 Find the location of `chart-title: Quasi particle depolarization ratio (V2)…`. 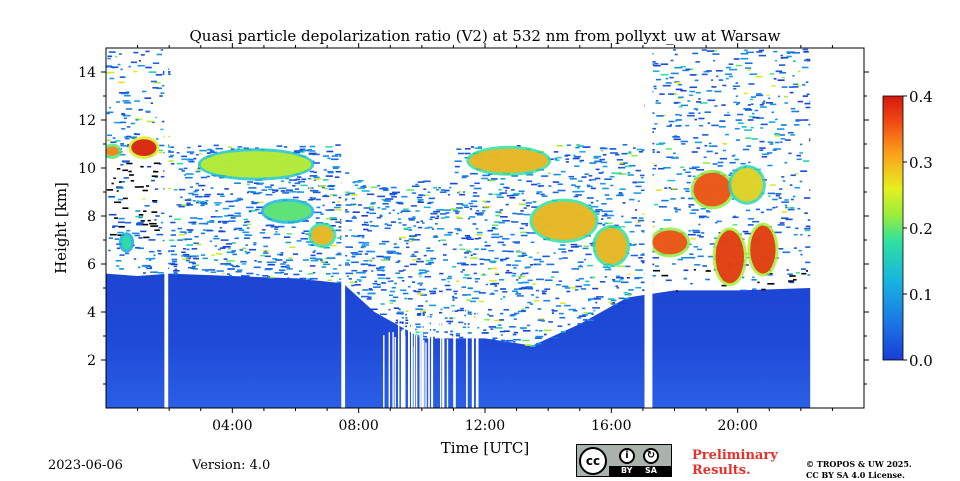

chart-title: Quasi particle depolarization ratio (V2)… is located at coordinates (484, 36).